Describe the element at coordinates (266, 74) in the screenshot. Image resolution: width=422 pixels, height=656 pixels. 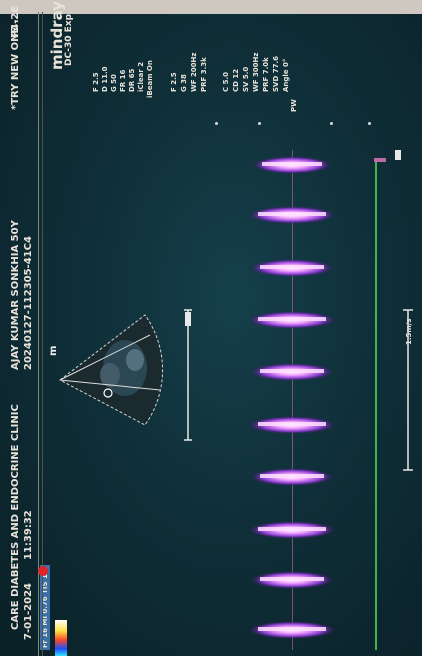
I see `param-16: PRF 7.0k` at that location.